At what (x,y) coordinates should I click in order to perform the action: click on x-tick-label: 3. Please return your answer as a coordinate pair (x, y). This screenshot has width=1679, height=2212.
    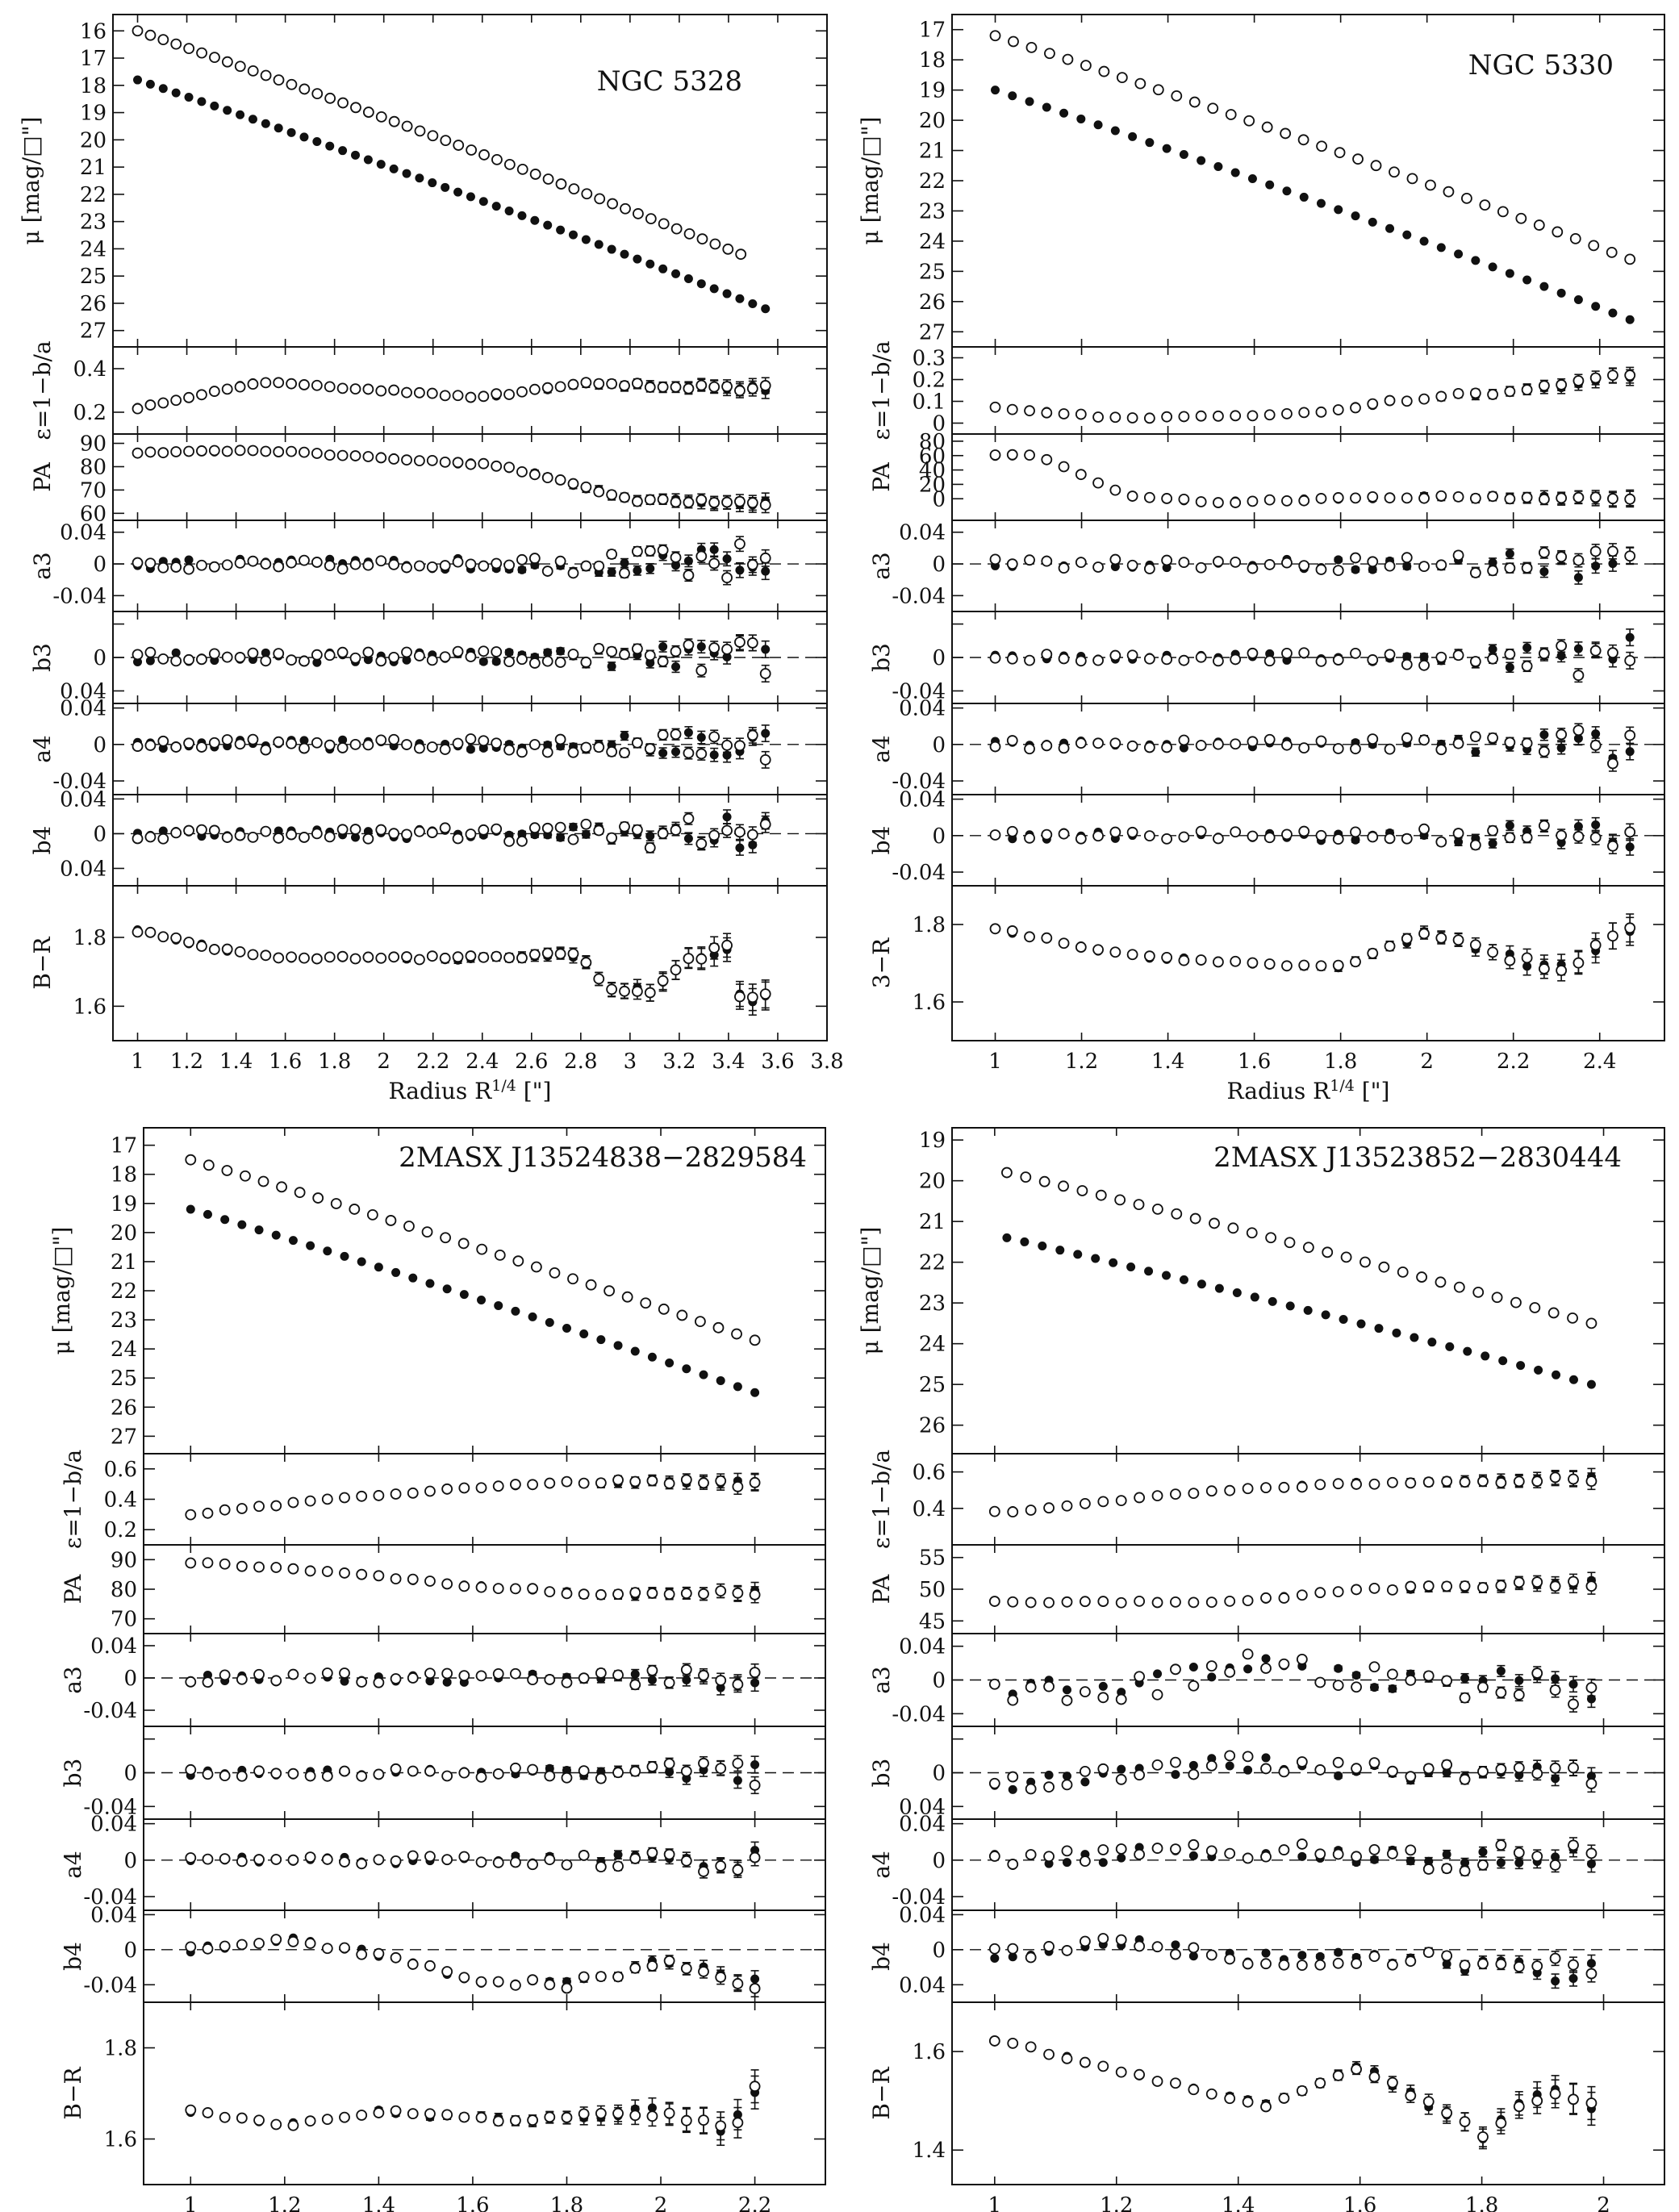
    Looking at the image, I should click on (631, 1062).